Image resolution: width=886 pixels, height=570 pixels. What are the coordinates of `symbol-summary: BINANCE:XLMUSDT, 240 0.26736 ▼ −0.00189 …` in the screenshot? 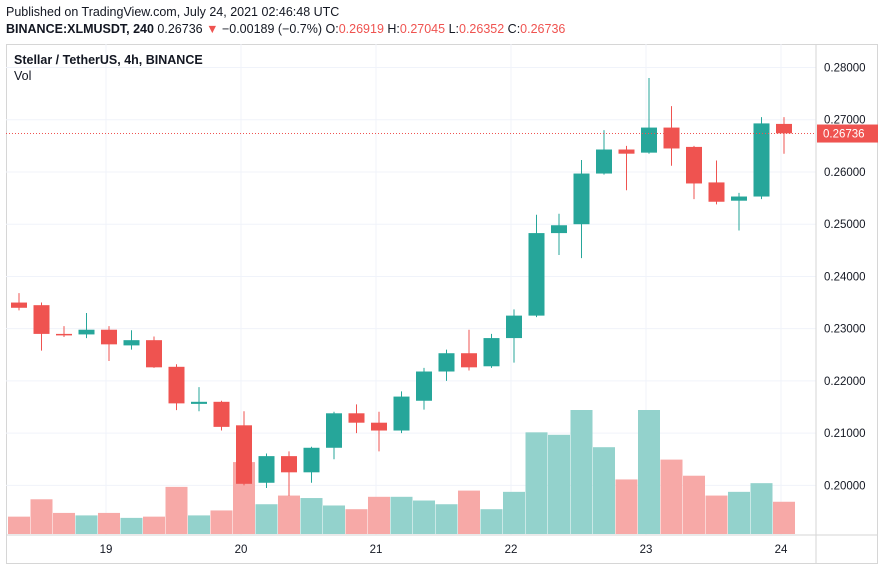 It's located at (285, 29).